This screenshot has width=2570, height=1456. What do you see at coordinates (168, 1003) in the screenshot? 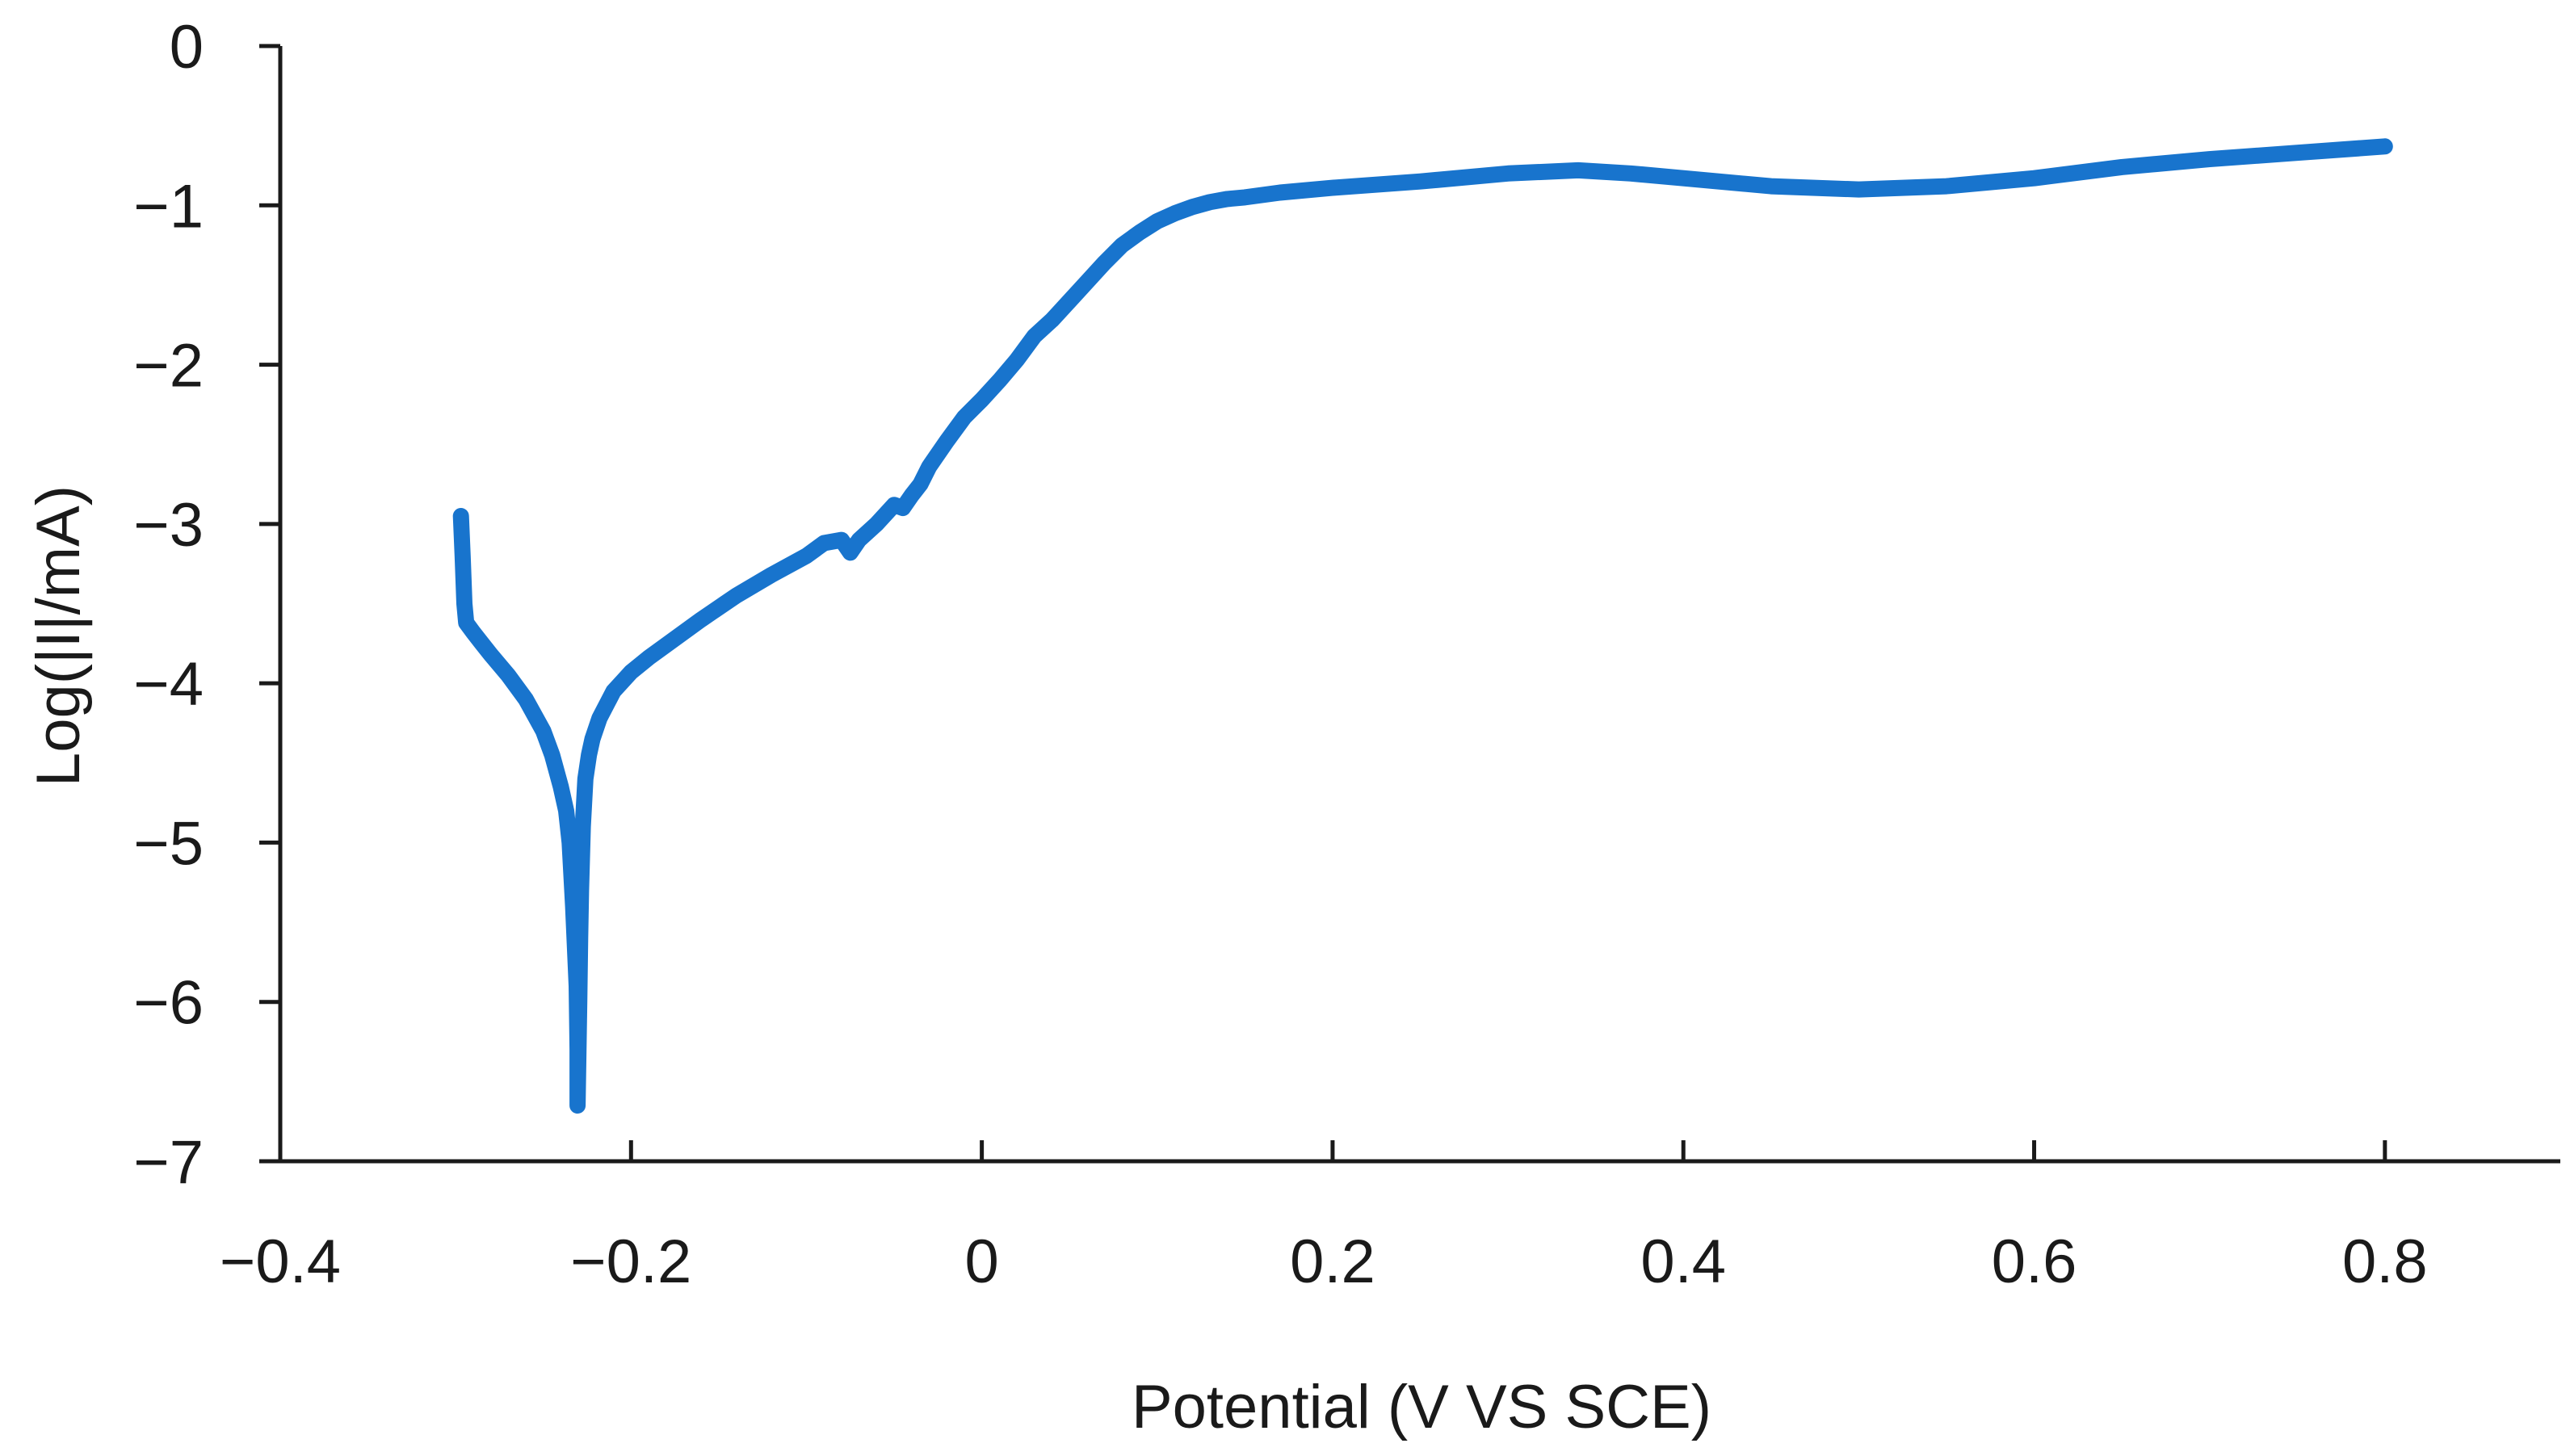
I see `y-tick-label: −6` at bounding box center [168, 1003].